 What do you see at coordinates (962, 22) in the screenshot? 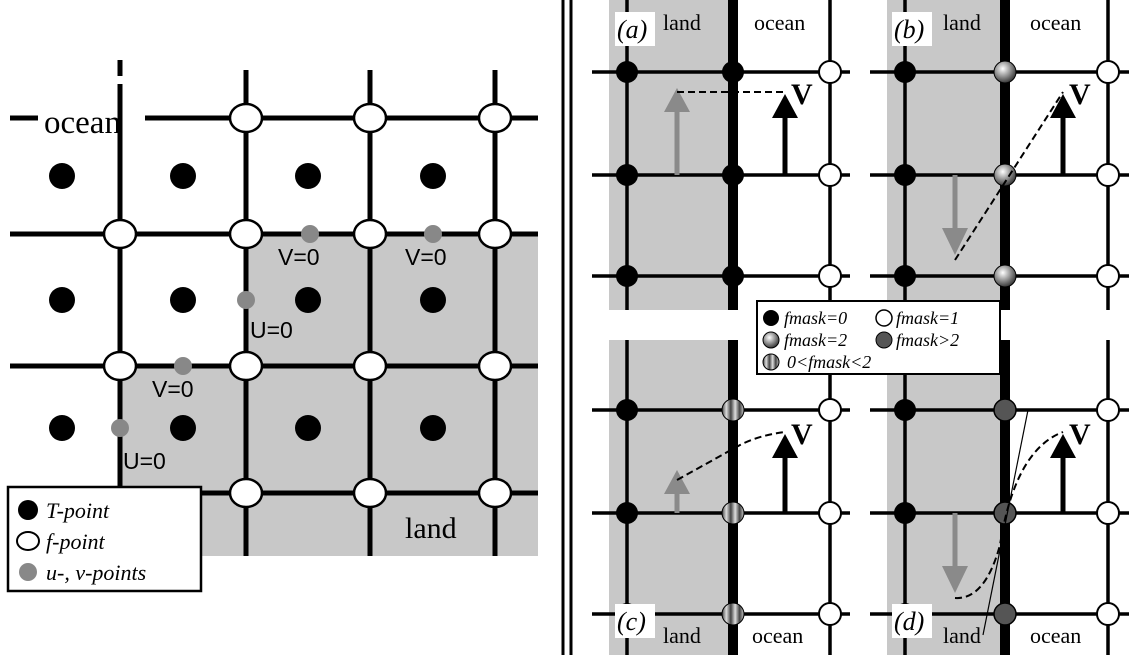
I see `panel-b-land: land` at bounding box center [962, 22].